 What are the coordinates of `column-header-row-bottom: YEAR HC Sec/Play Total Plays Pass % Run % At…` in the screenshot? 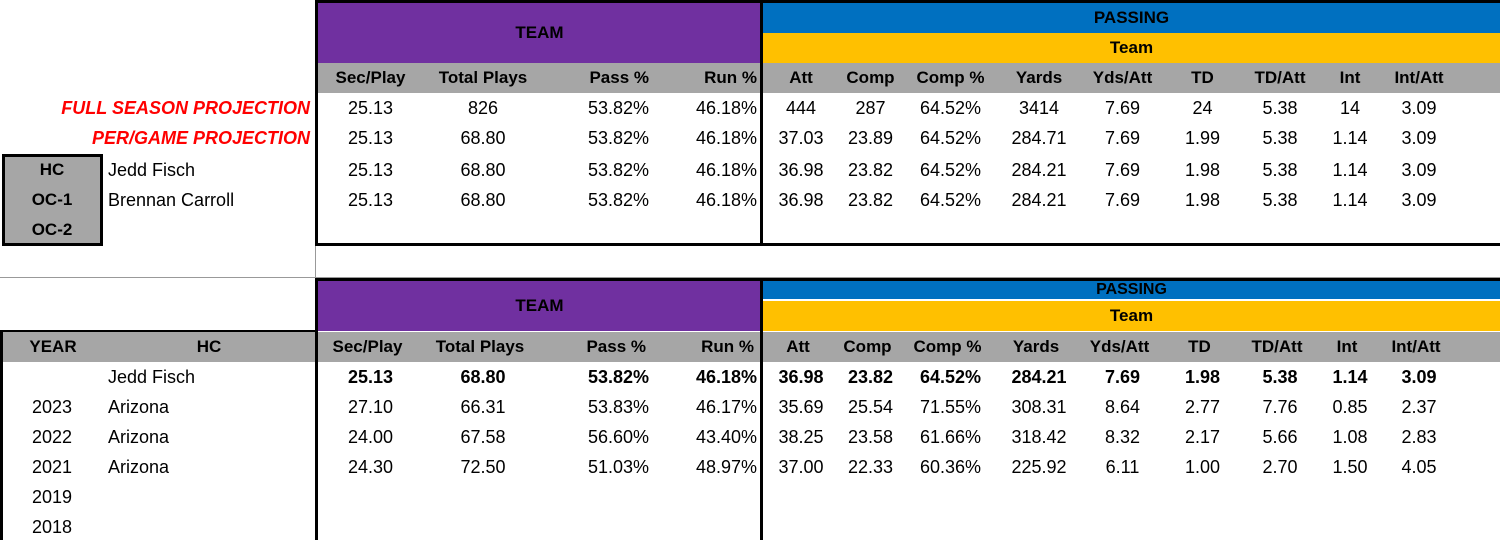 It's located at (751, 347).